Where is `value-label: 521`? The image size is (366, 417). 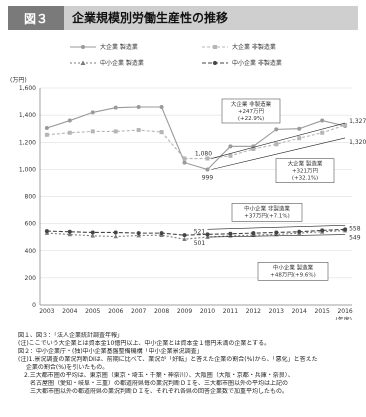
value-label: 521 is located at coordinates (200, 231).